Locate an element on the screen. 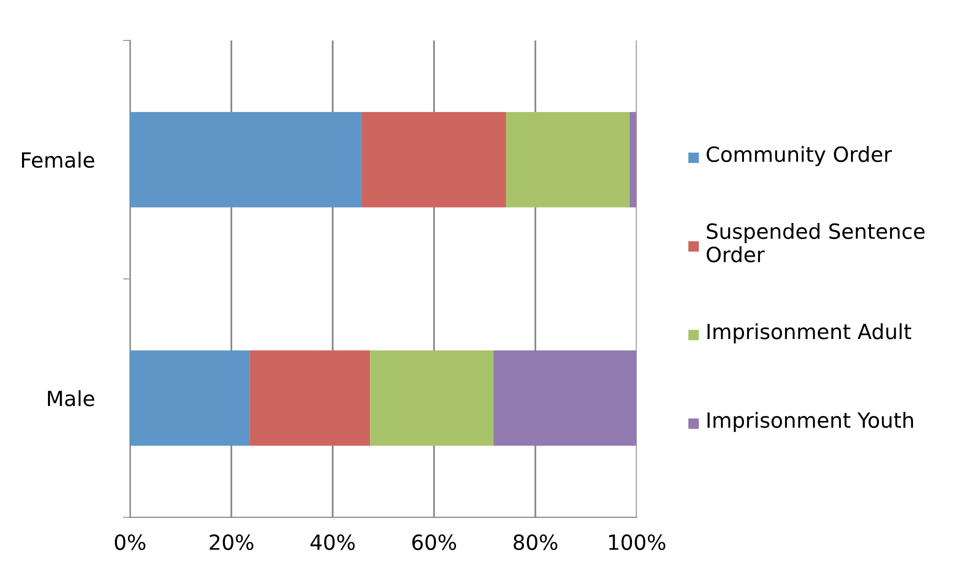  y-tick-label: Male is located at coordinates (71, 398).